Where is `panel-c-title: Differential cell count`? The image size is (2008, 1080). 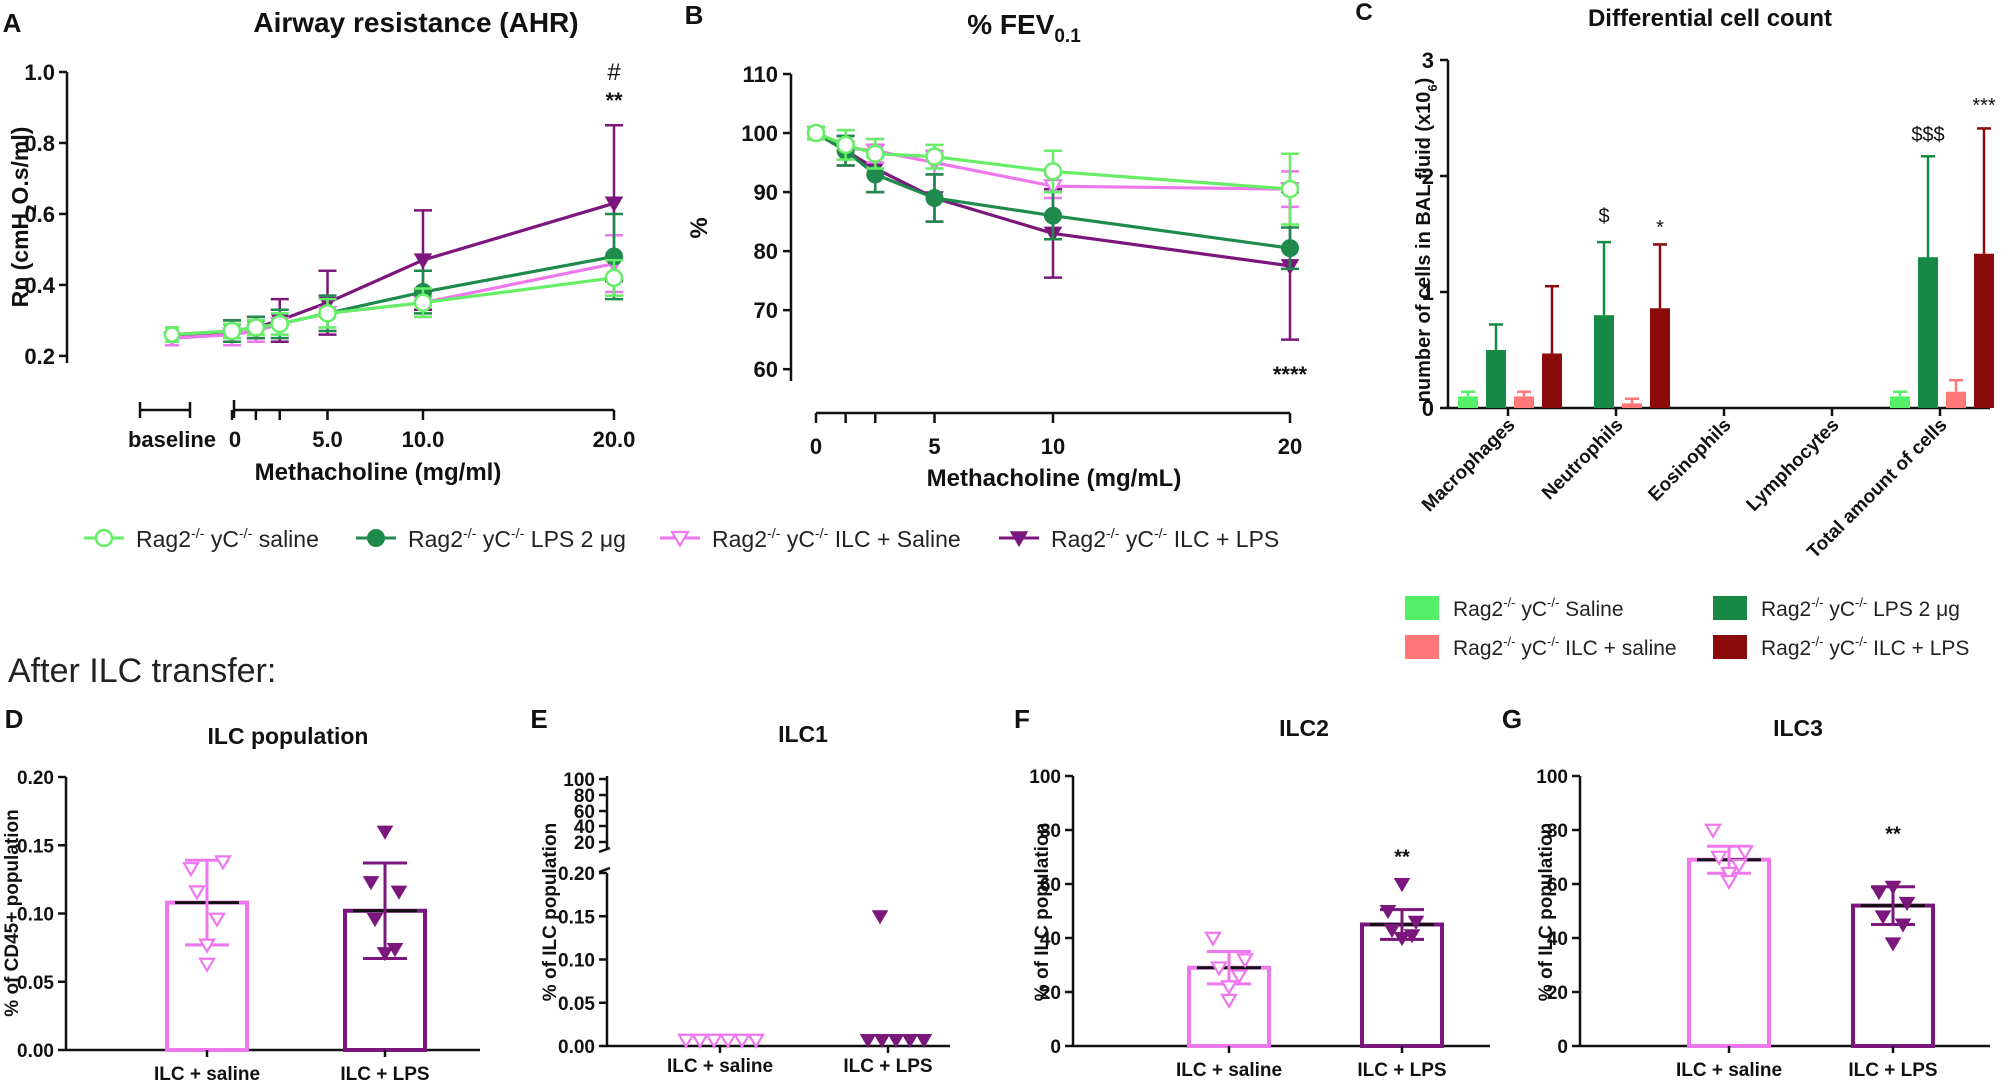 panel-c-title: Differential cell count is located at coordinates (1710, 18).